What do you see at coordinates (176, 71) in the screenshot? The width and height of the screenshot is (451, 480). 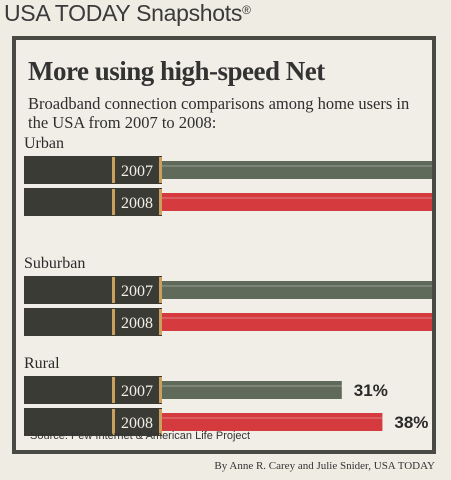 I see `chart-title: More using high-speed Net` at bounding box center [176, 71].